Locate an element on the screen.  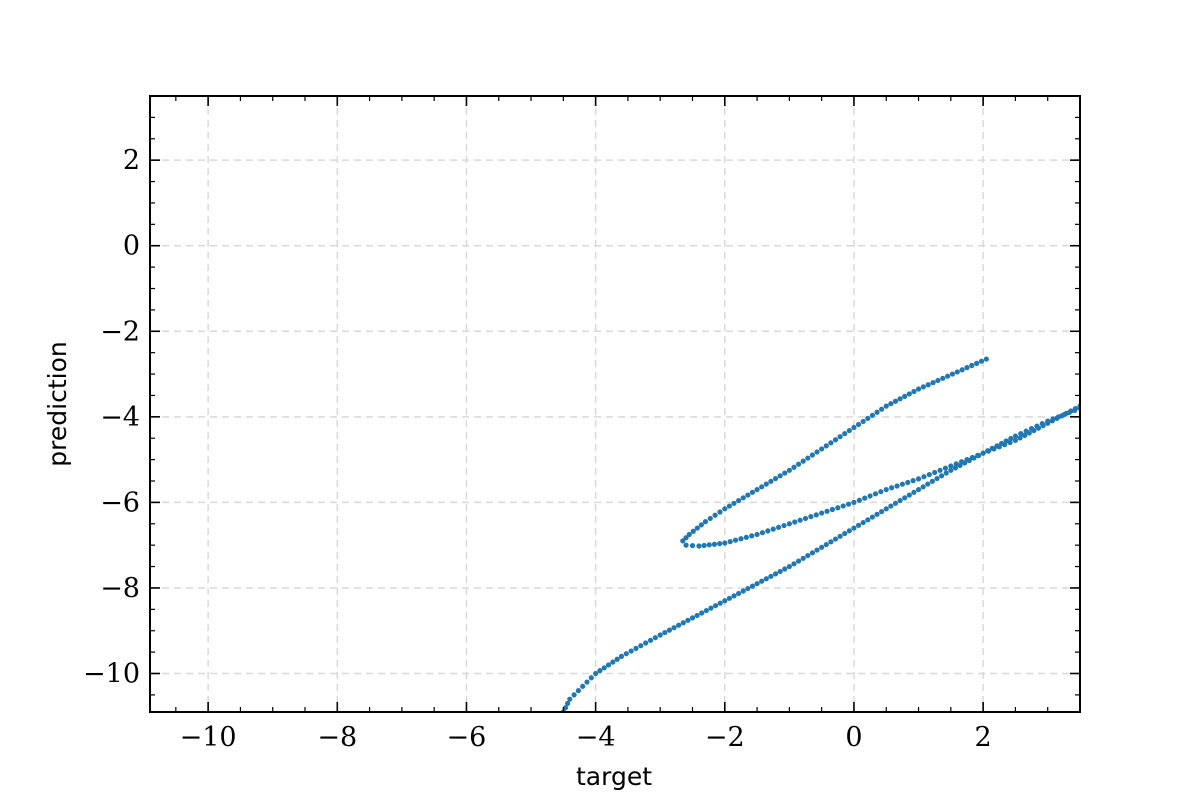
x-tick-label: −4 is located at coordinates (596, 737).